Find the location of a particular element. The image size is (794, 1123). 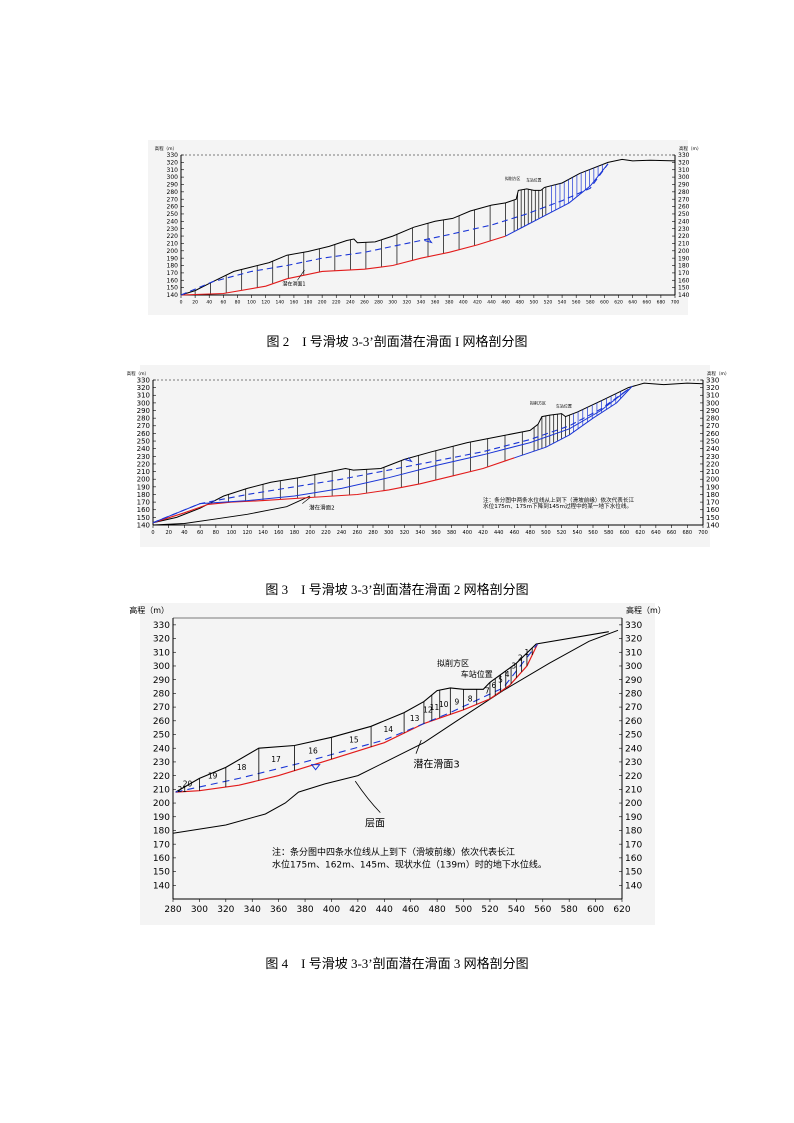

x-tick-label: 660 is located at coordinates (646, 303).